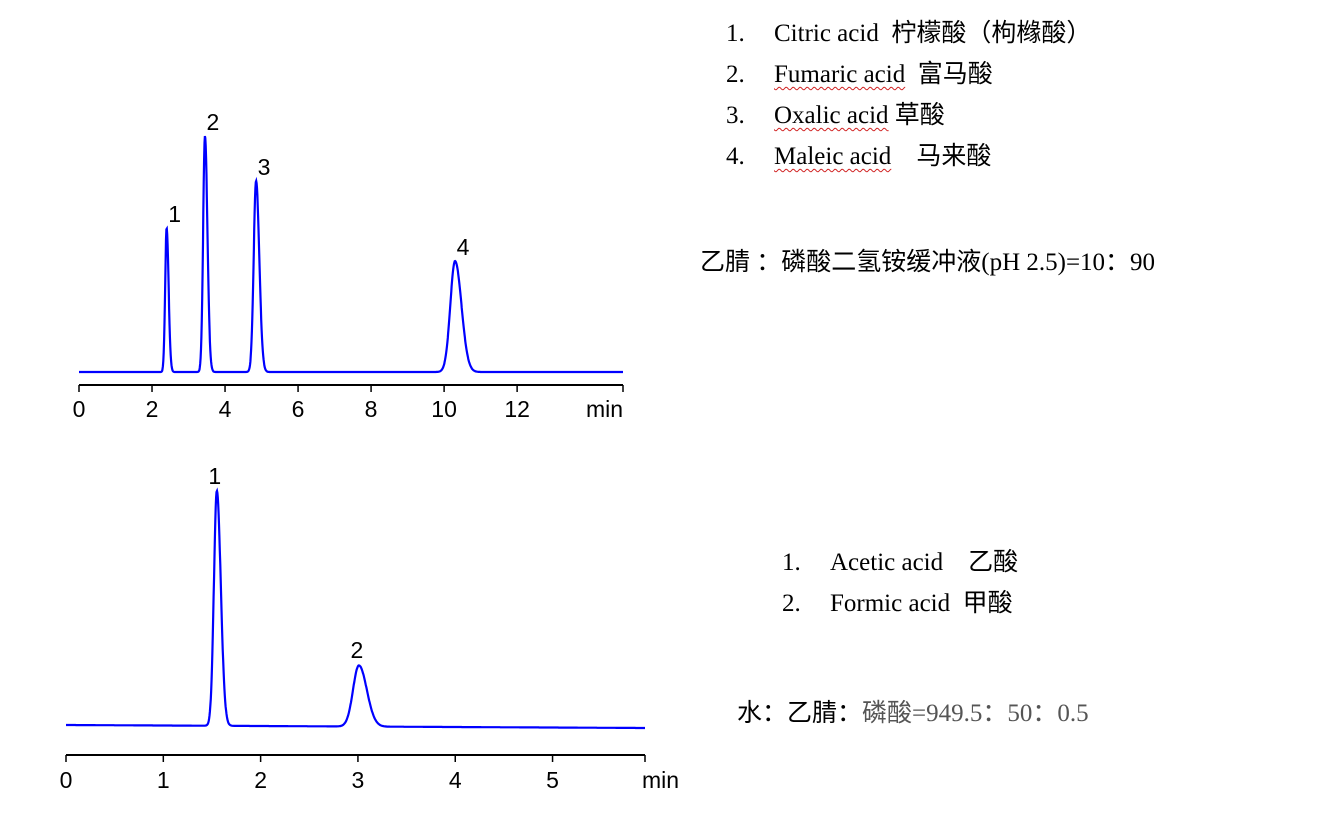  I want to click on legend-item: 3. Oxalic acid 草酸, so click(908, 115).